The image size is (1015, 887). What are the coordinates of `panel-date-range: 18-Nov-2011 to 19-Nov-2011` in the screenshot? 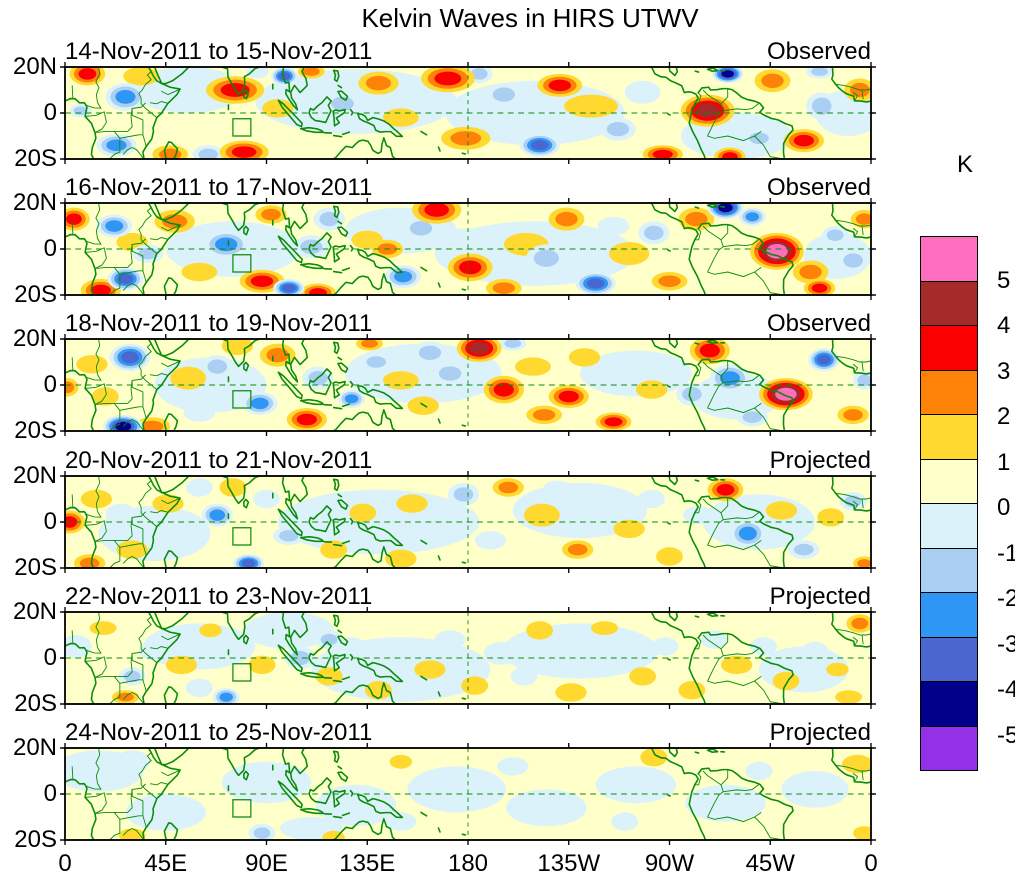 It's located at (219, 323).